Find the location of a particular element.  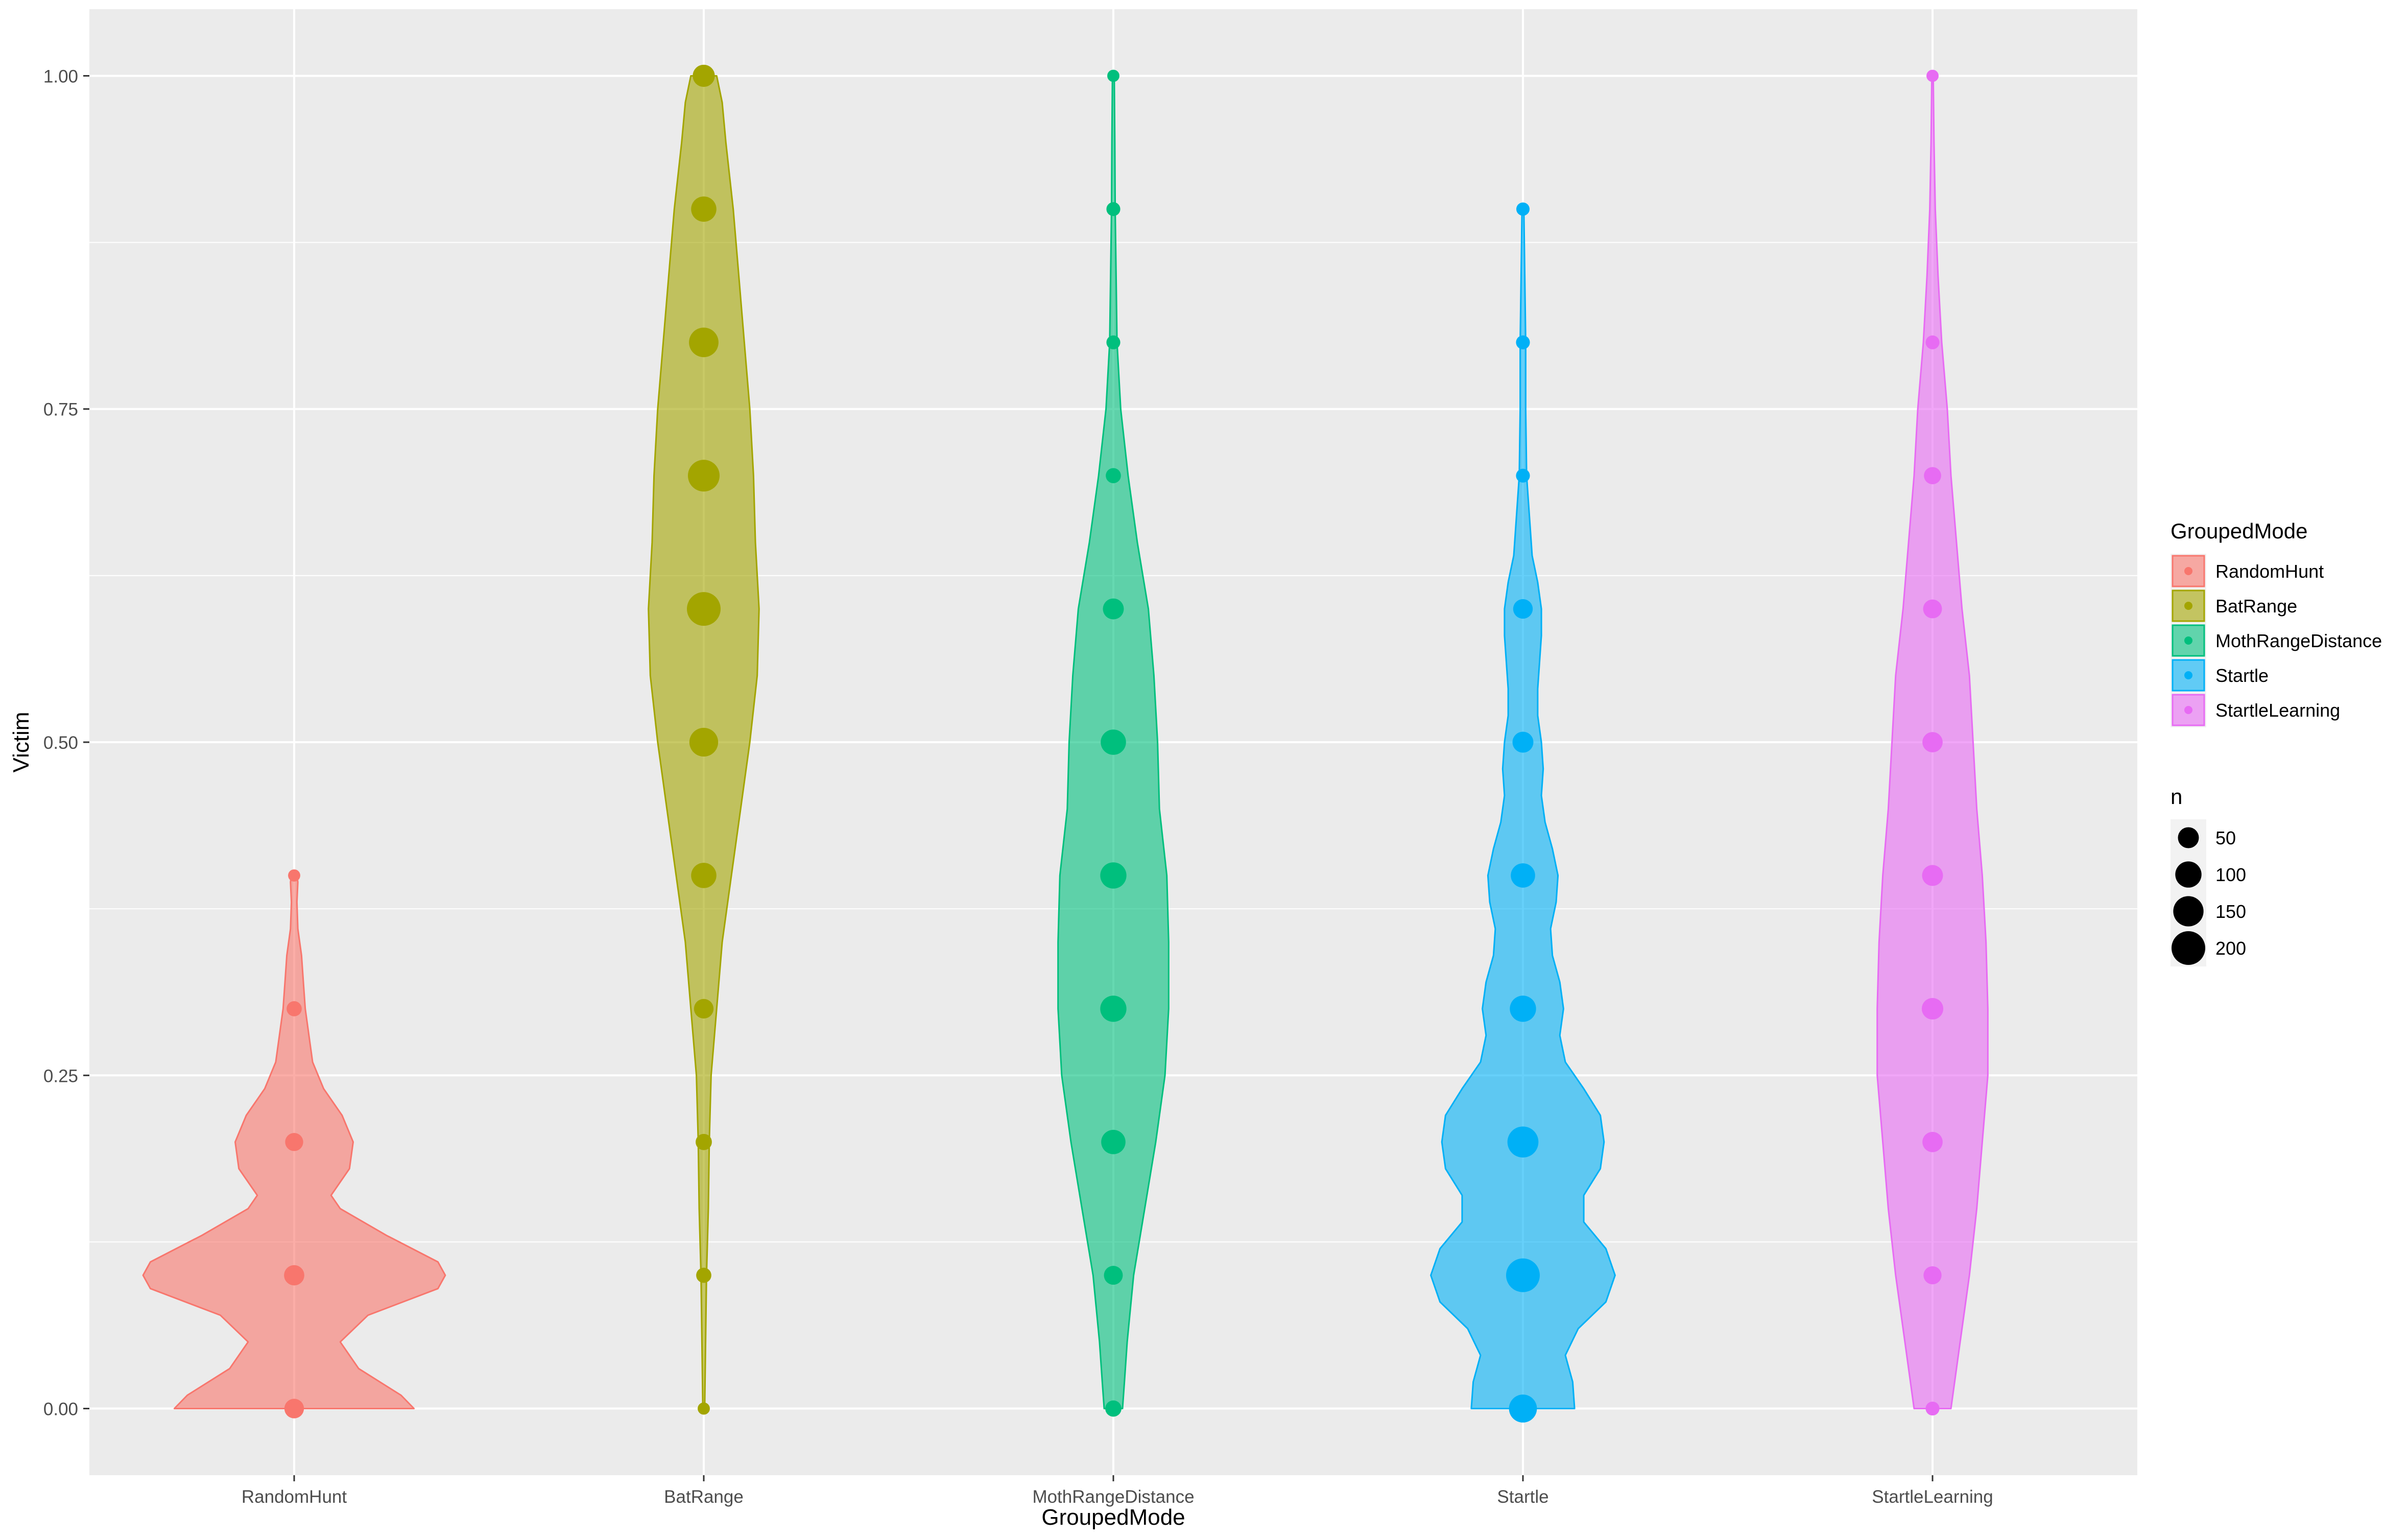

legend-size-label: 50 is located at coordinates (2225, 837).